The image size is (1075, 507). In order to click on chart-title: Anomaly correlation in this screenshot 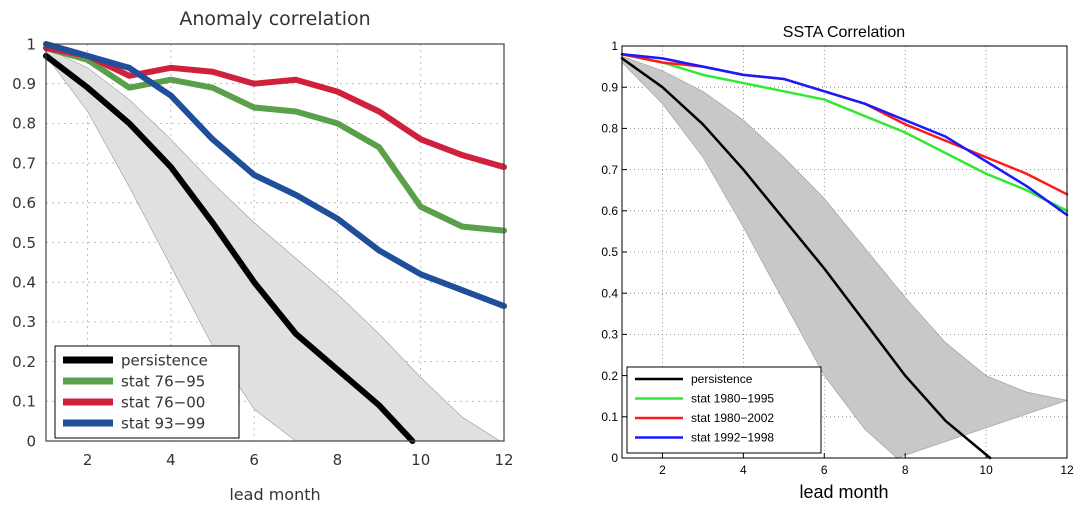, I will do `click(274, 19)`.